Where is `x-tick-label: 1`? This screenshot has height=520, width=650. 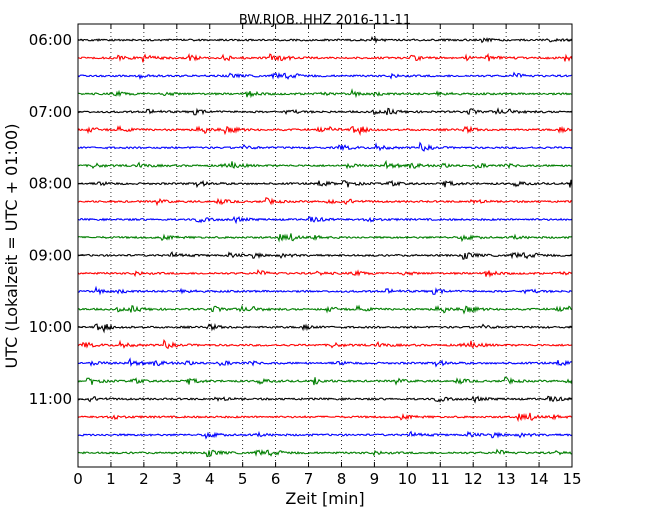 x-tick-label: 1 is located at coordinates (111, 479).